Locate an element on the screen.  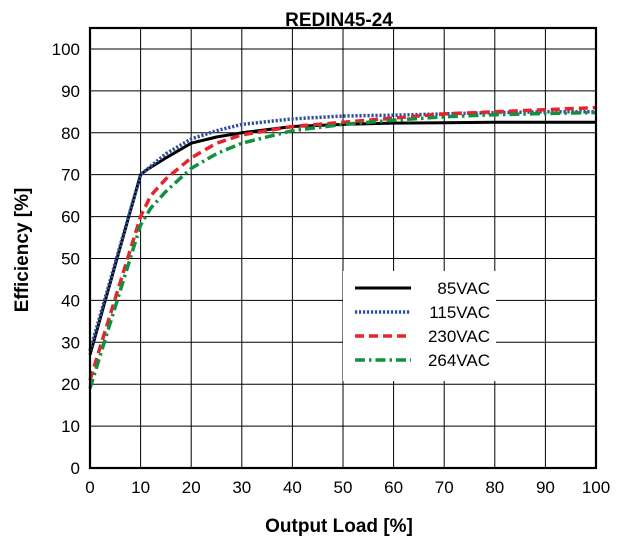
y-tick-label: 100 is located at coordinates (66, 49).